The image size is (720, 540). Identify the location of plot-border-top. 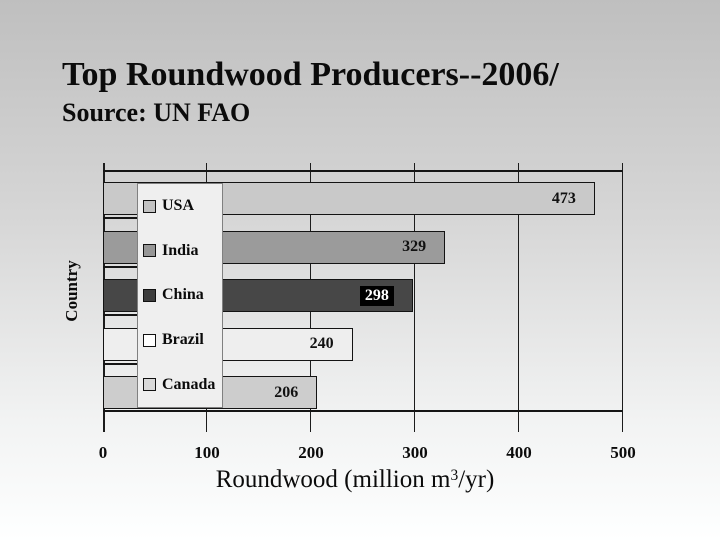
(363, 171).